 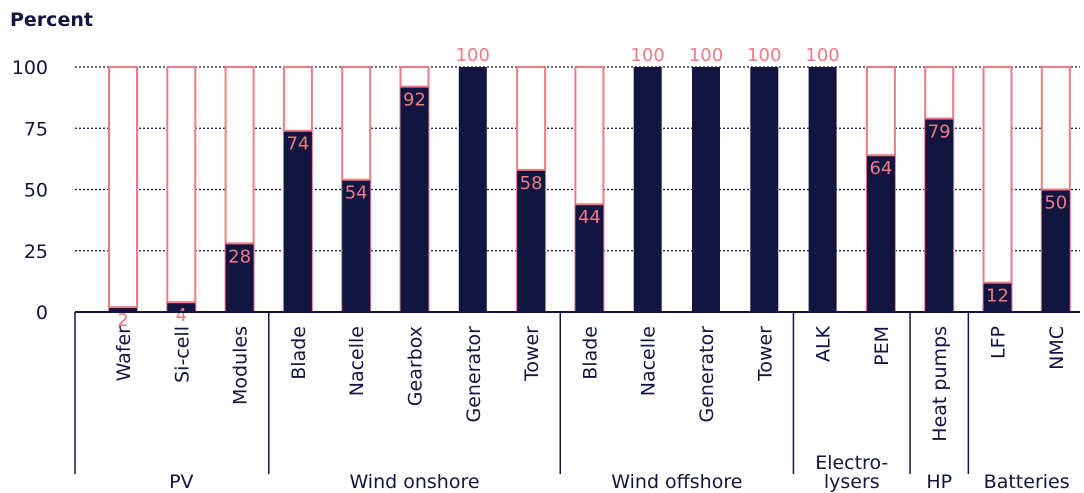 What do you see at coordinates (124, 354) in the screenshot?
I see `category-label: Wafer` at bounding box center [124, 354].